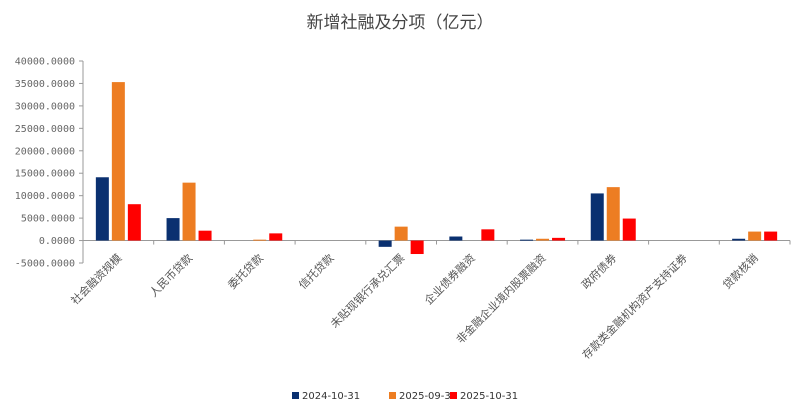 This screenshot has height=418, width=800. What do you see at coordinates (598, 271) in the screenshot?
I see `x-category-label: 政府债券` at bounding box center [598, 271].